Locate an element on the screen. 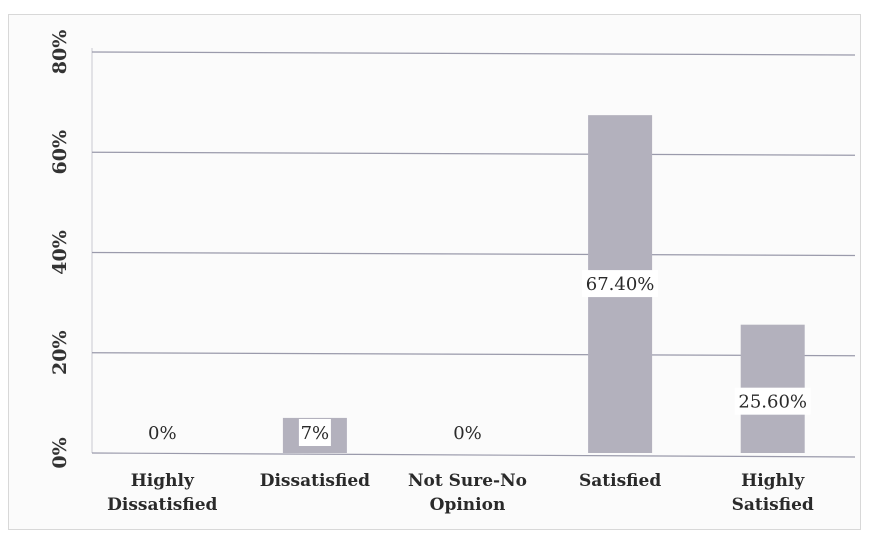 This screenshot has height=537, width=869. data-label: 67.40% is located at coordinates (620, 284).